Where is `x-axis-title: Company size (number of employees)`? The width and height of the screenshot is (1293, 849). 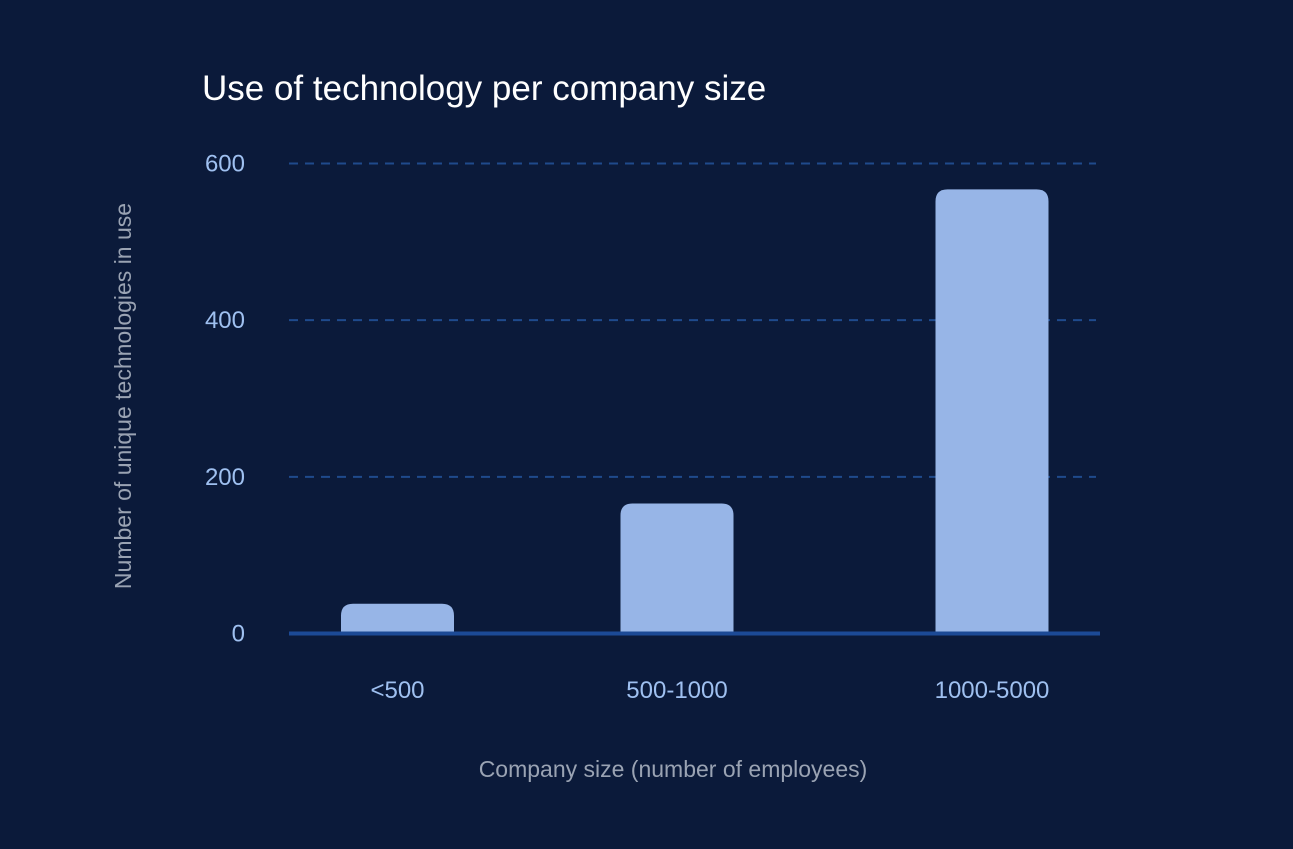 x-axis-title: Company size (number of employees) is located at coordinates (673, 769).